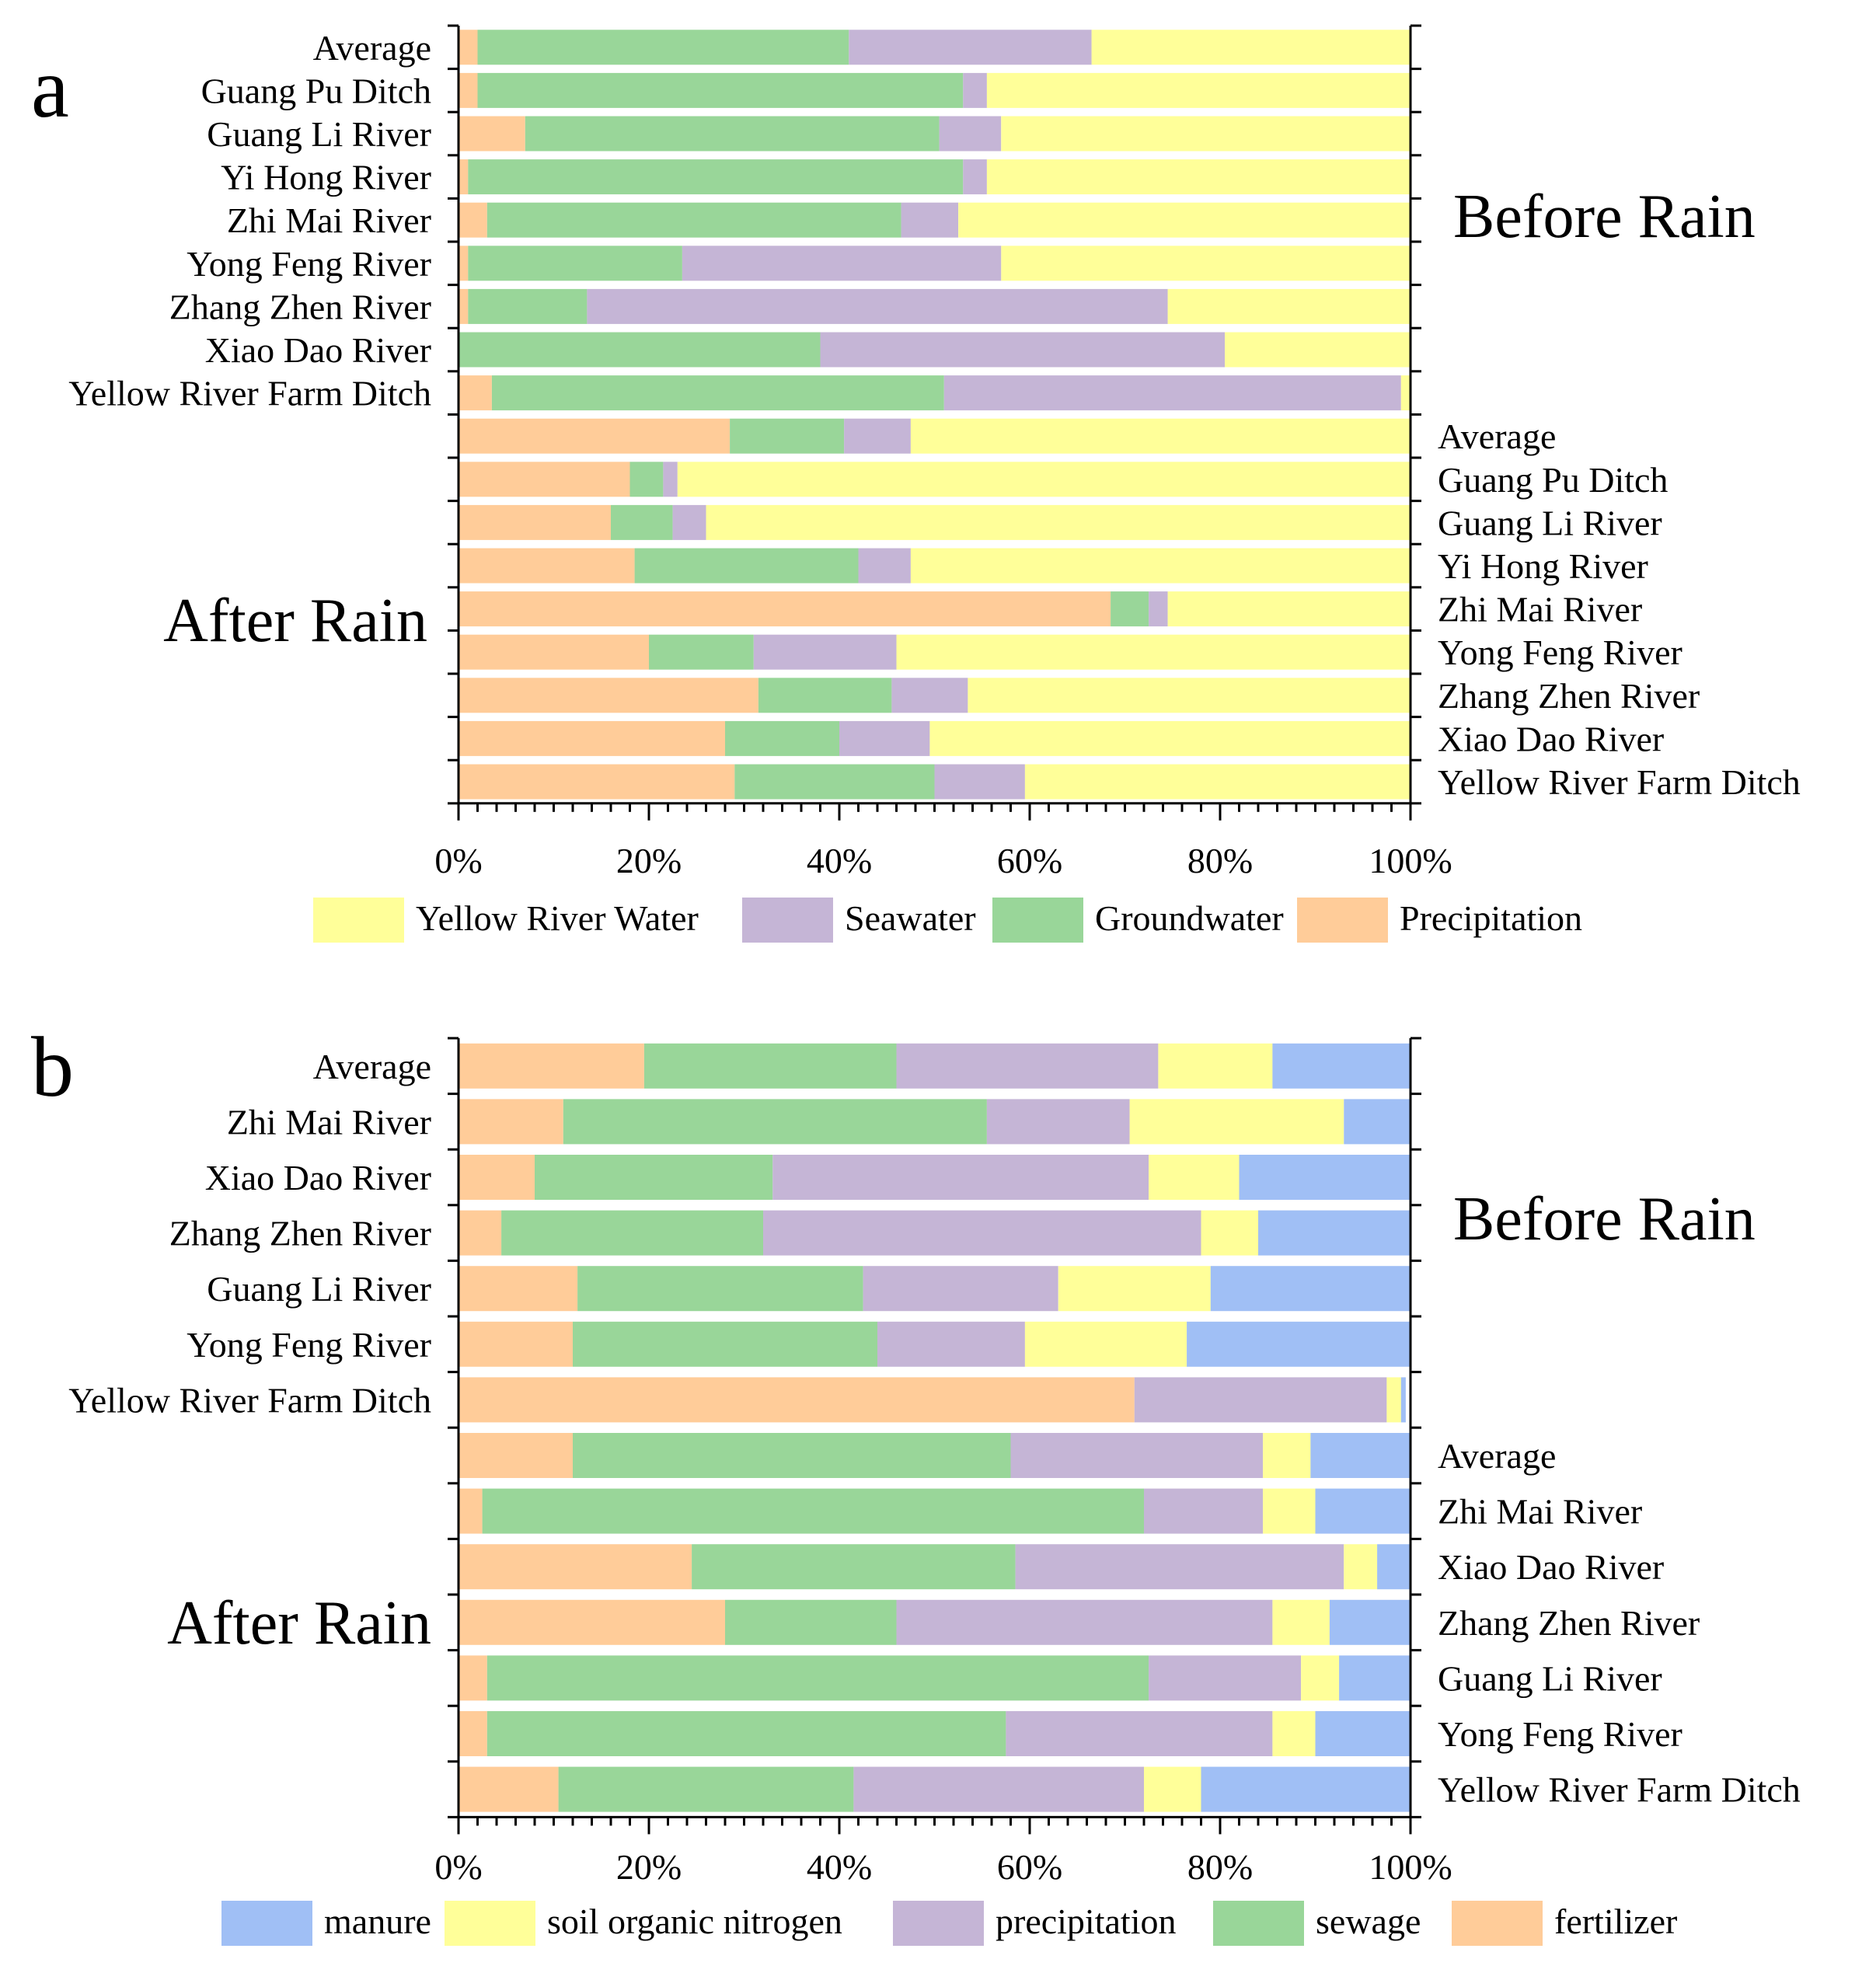  I want to click on panel-a-after-rain-label-guang-li-river: Guang Li River, so click(1550, 522).